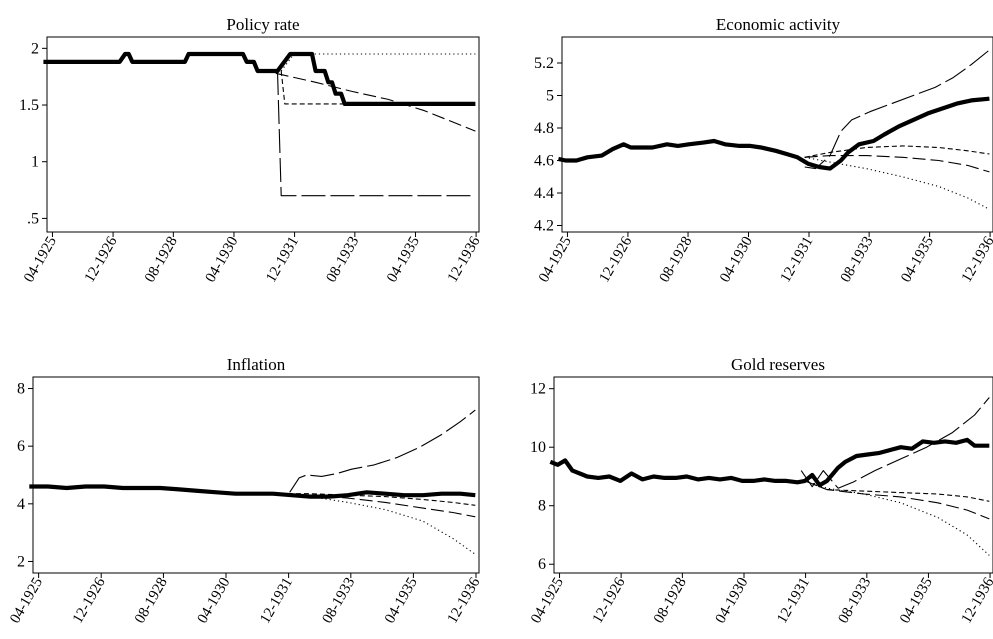 Image resolution: width=993 pixels, height=639 pixels. Describe the element at coordinates (544, 63) in the screenshot. I see `y-tick-label: 5.2` at that location.